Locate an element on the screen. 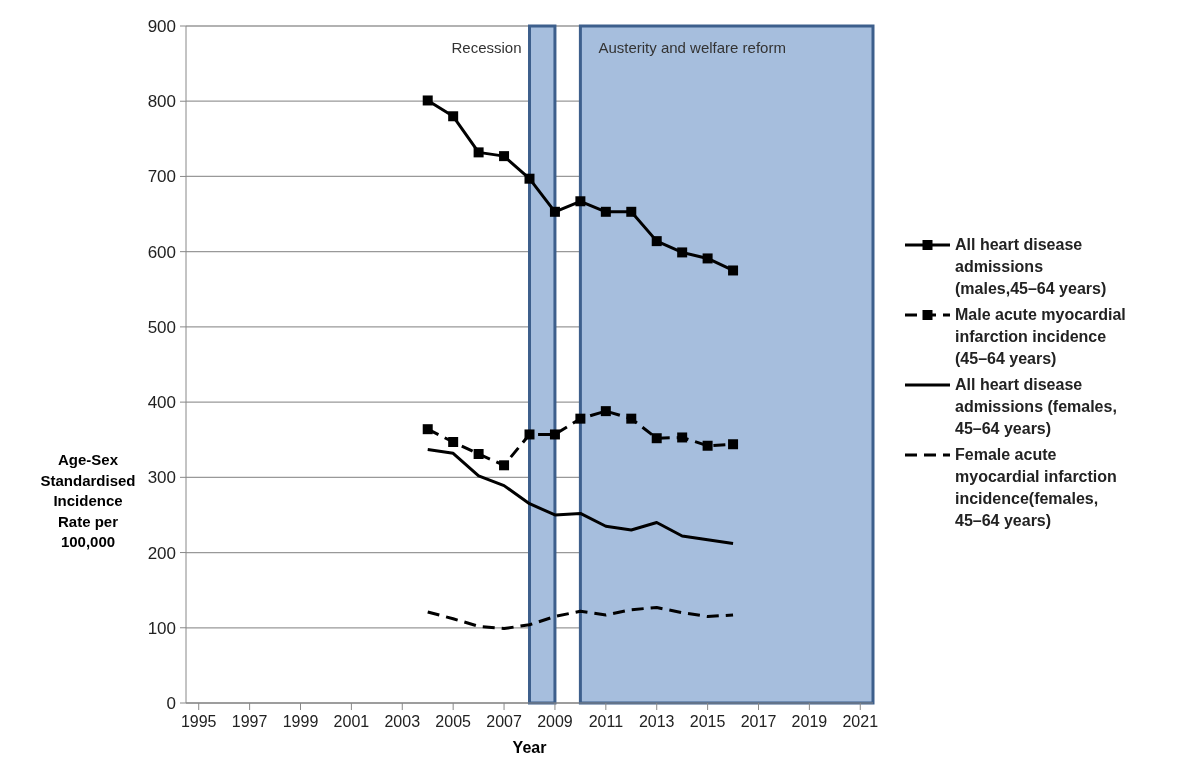 The image size is (1195, 763). y-tick-label: 800 is located at coordinates (161, 102).